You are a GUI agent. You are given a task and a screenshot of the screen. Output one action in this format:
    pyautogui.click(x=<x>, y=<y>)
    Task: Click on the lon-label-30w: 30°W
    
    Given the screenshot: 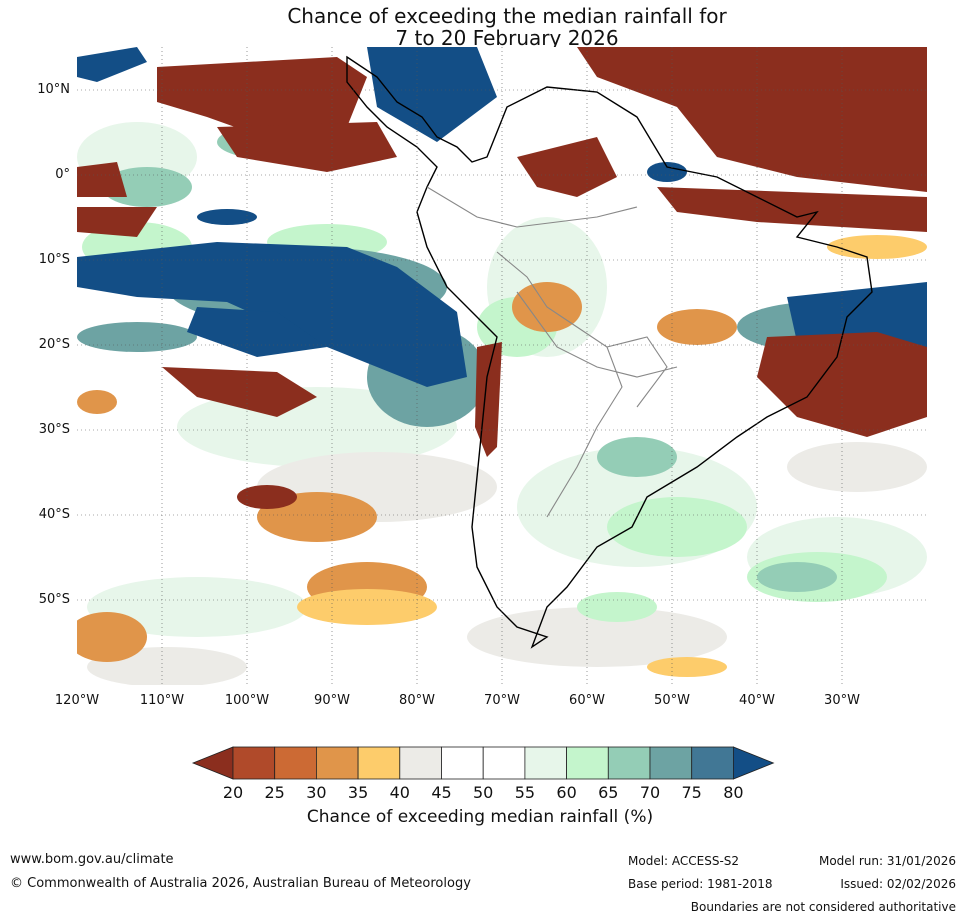 What is the action you would take?
    pyautogui.click(x=842, y=700)
    